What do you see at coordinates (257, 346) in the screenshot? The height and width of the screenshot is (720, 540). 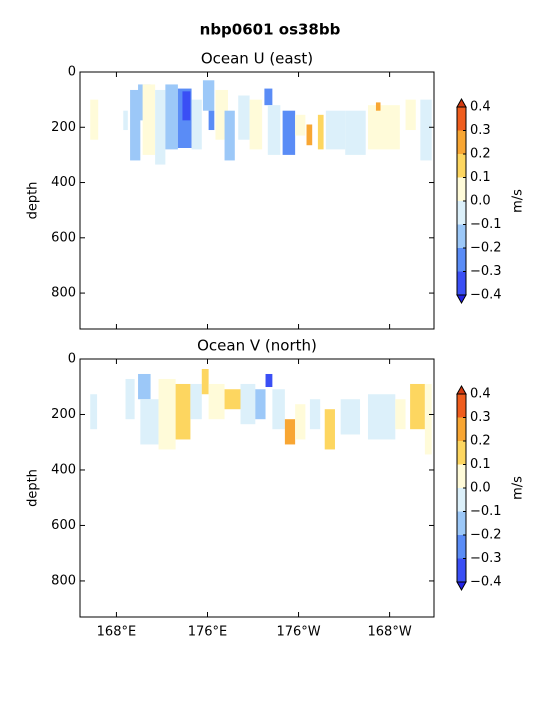 I see `axes-title: Ocean V (north)` at bounding box center [257, 346].